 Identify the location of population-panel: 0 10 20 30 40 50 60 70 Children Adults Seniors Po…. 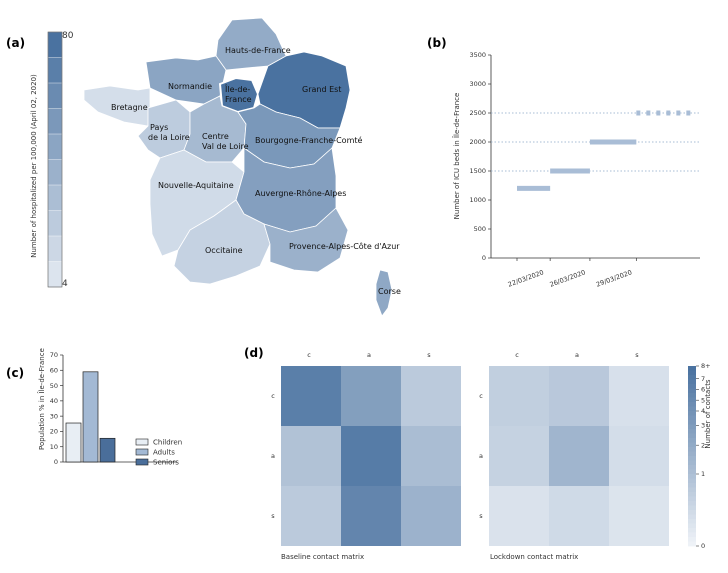
(109, 407).